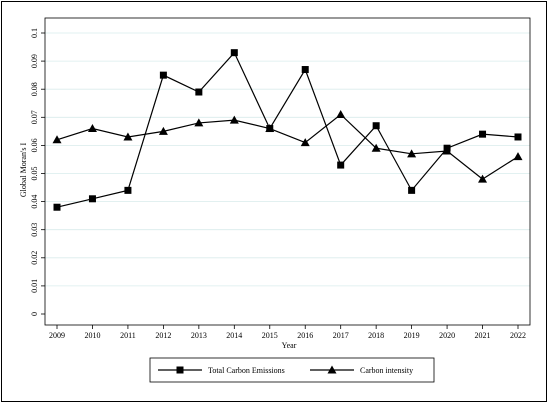 The height and width of the screenshot is (405, 550). Describe the element at coordinates (34, 286) in the screenshot. I see `y-tick-label: 0.01` at that location.